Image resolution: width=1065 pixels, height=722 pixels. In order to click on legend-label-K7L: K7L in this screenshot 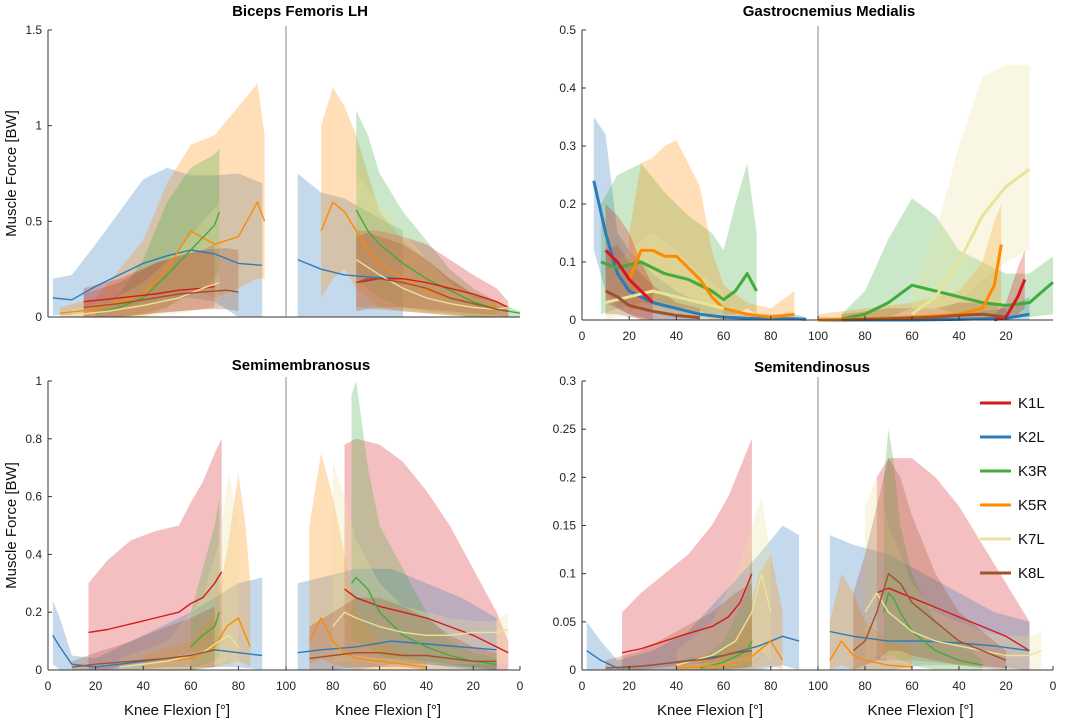, I will do `click(1031, 539)`.